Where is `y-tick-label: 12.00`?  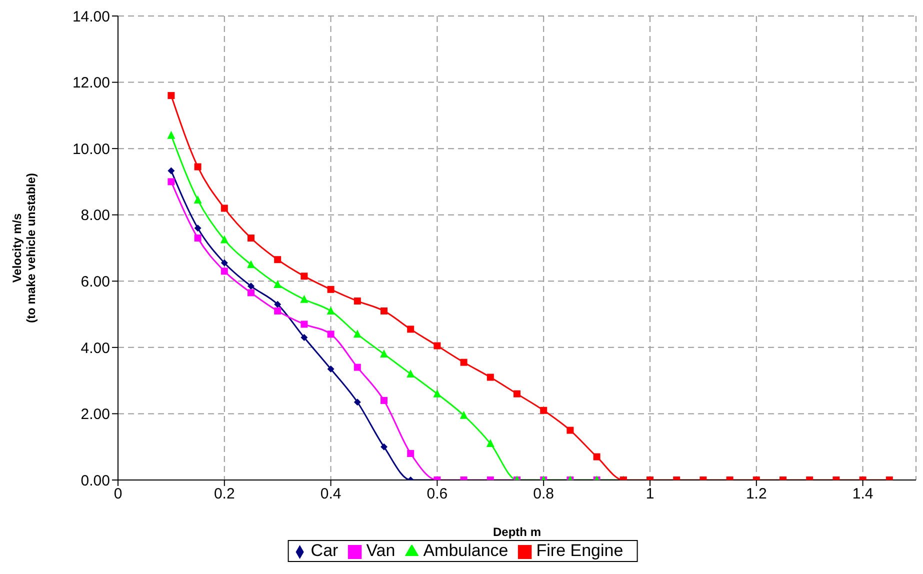 y-tick-label: 12.00 is located at coordinates (91, 83).